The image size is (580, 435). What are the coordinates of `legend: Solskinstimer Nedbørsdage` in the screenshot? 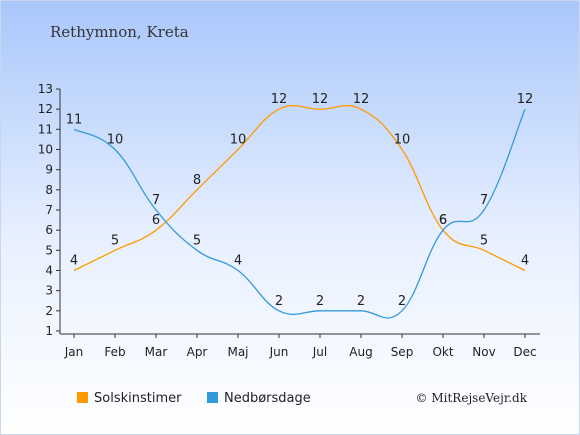 It's located at (194, 398).